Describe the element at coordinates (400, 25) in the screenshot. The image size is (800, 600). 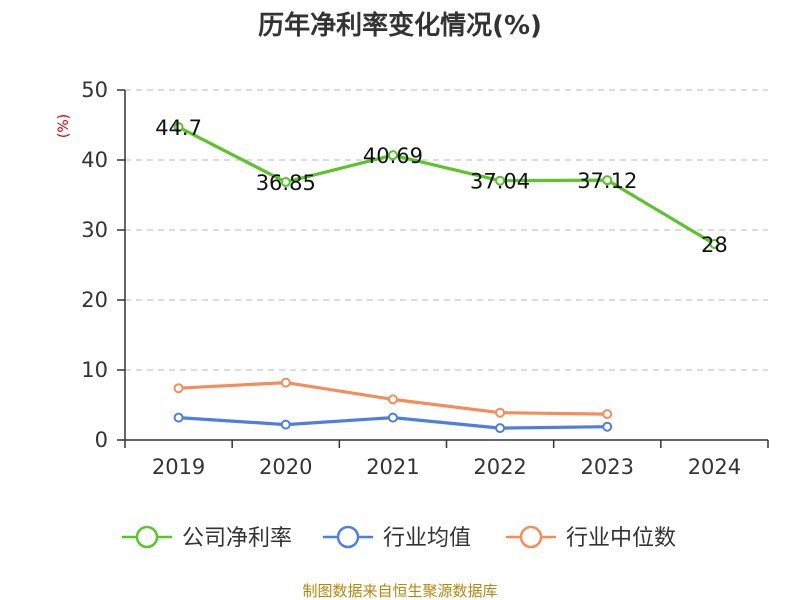
I see `chart-title: 历年净利率变化情况(%)` at that location.